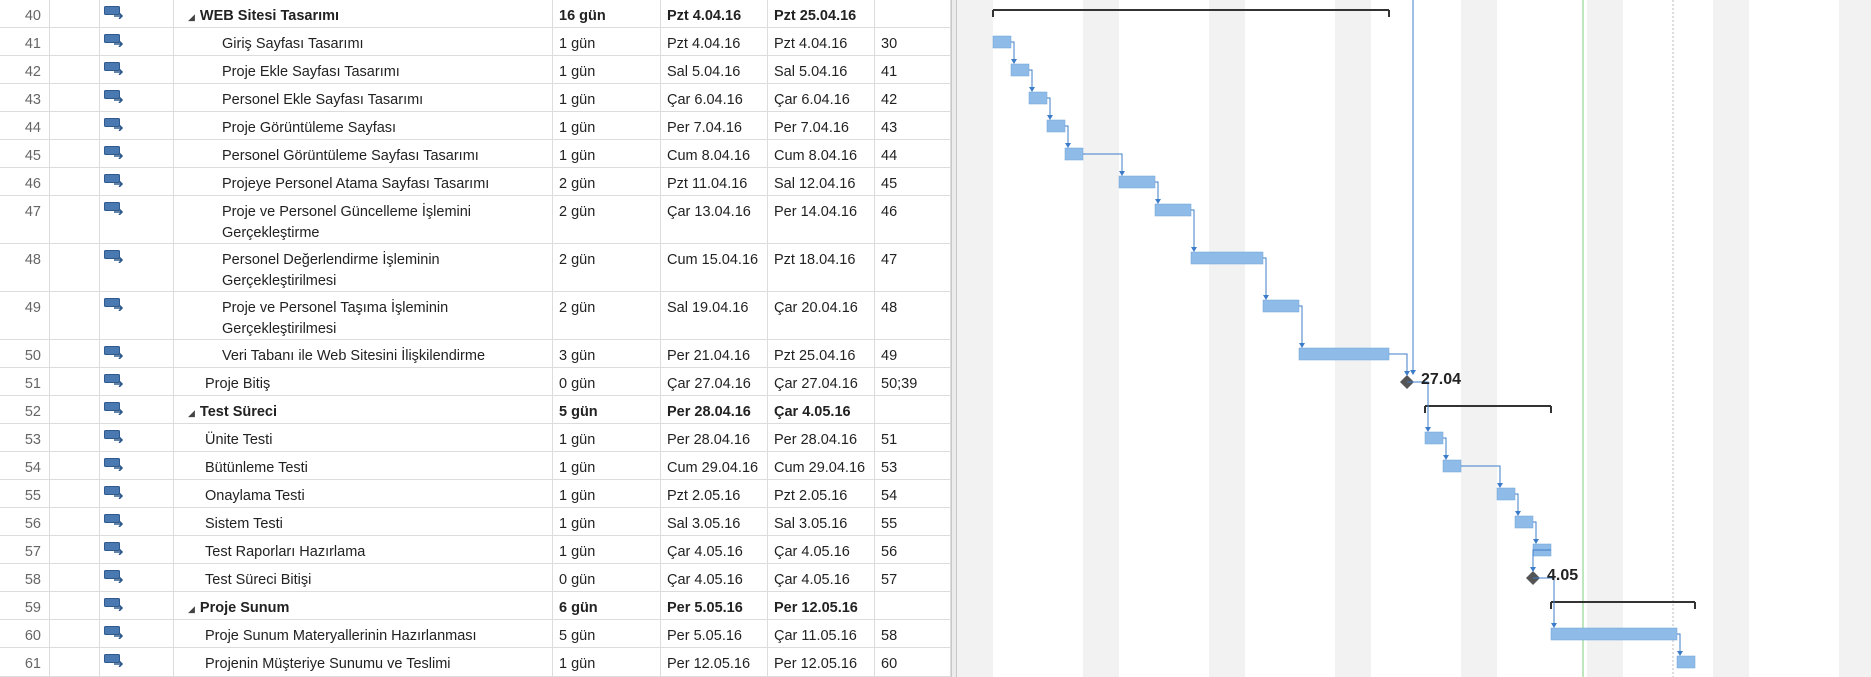  I want to click on task-name-cell: Onaylama Testi, so click(363, 493).